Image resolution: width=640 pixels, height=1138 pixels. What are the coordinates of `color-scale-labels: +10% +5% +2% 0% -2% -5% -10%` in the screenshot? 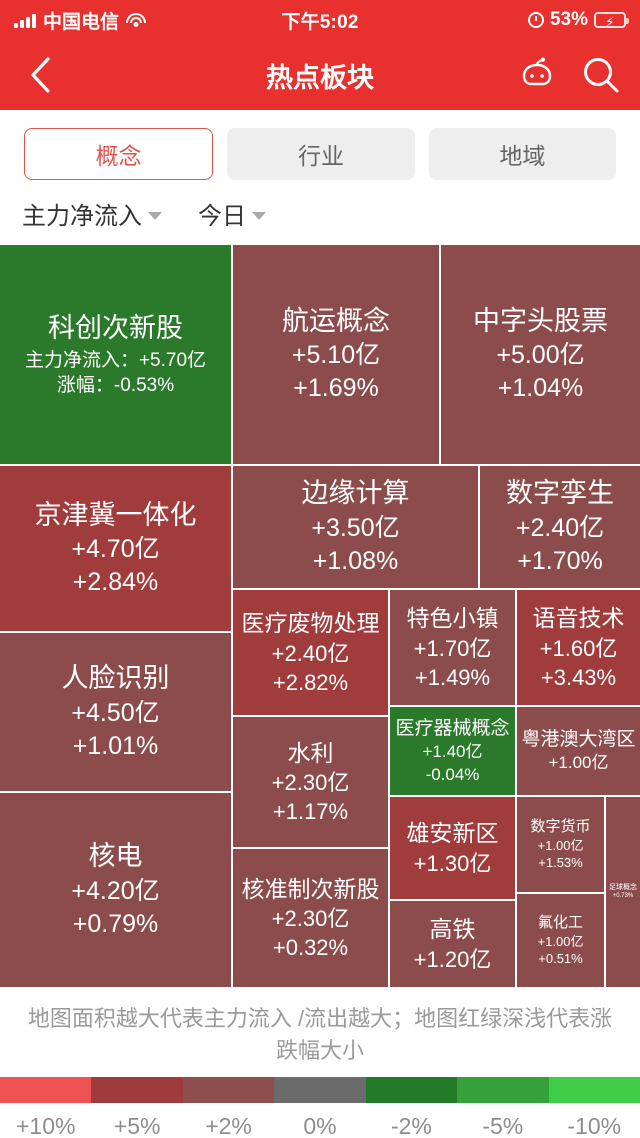 It's located at (320, 1120).